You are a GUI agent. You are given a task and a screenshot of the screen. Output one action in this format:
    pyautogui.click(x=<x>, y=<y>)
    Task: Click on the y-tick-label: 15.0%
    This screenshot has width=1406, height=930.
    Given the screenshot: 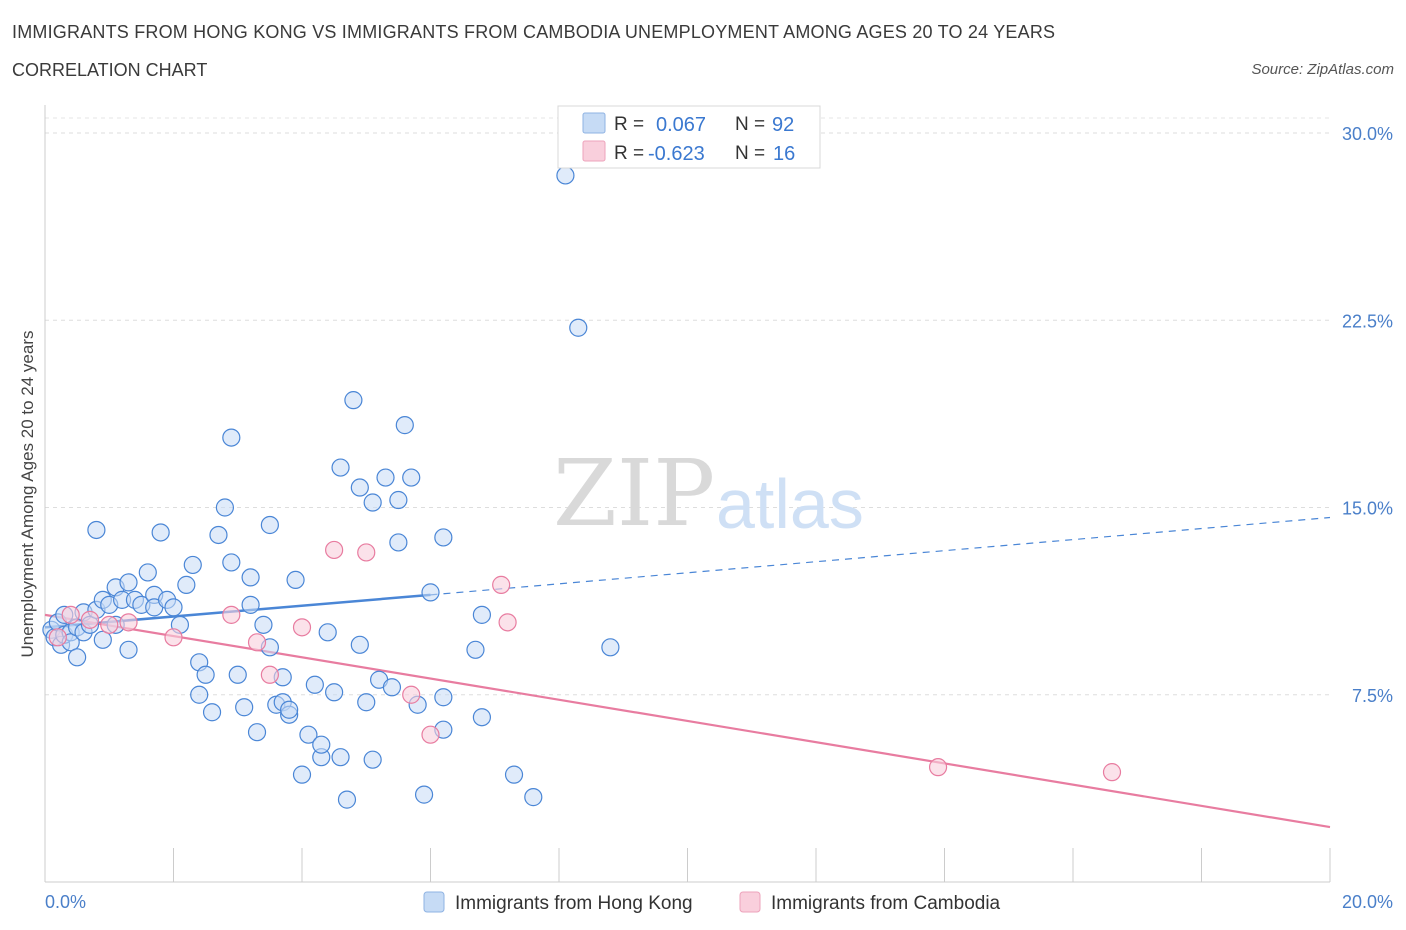 What is the action you would take?
    pyautogui.click(x=1367, y=509)
    